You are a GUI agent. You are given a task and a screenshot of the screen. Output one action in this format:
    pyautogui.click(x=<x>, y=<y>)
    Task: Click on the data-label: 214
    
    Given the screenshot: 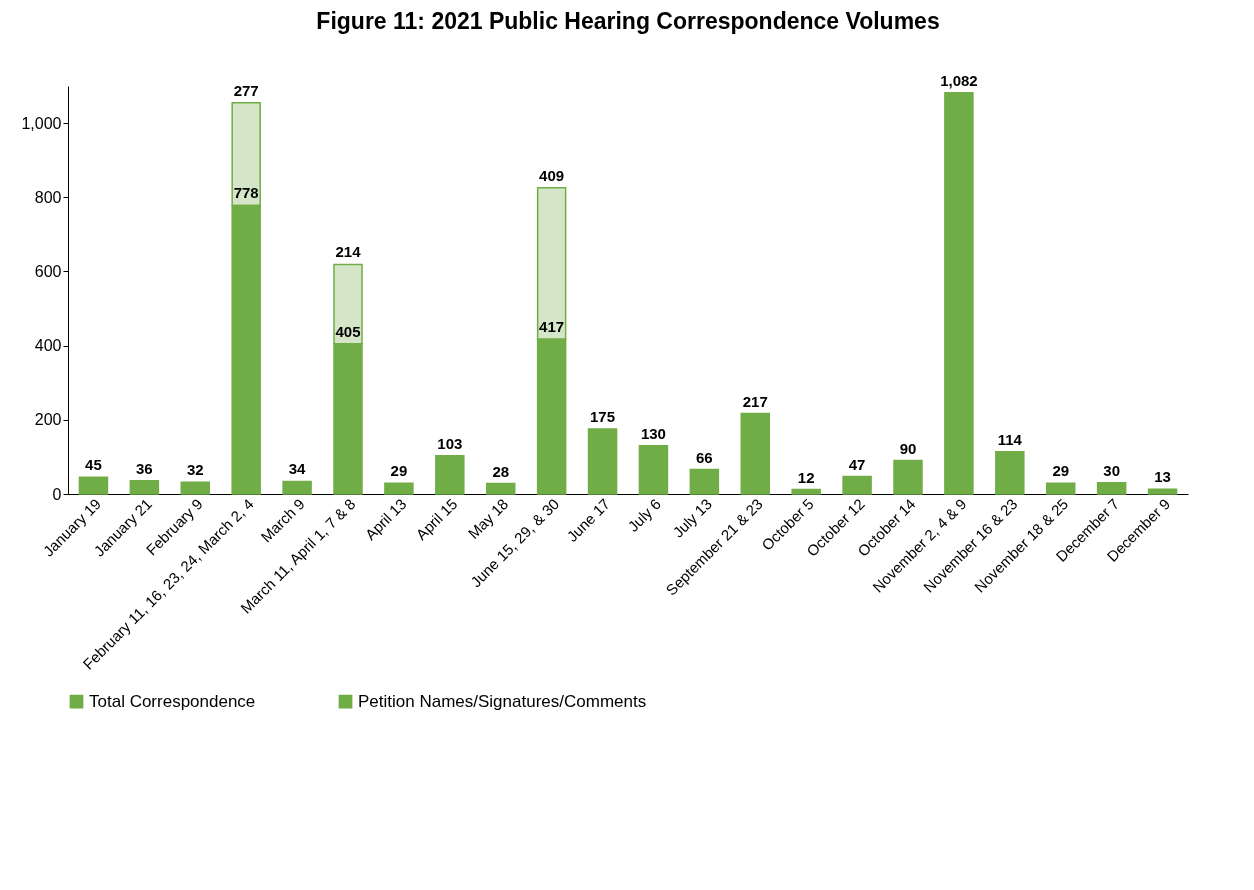 What is the action you would take?
    pyautogui.click(x=348, y=252)
    